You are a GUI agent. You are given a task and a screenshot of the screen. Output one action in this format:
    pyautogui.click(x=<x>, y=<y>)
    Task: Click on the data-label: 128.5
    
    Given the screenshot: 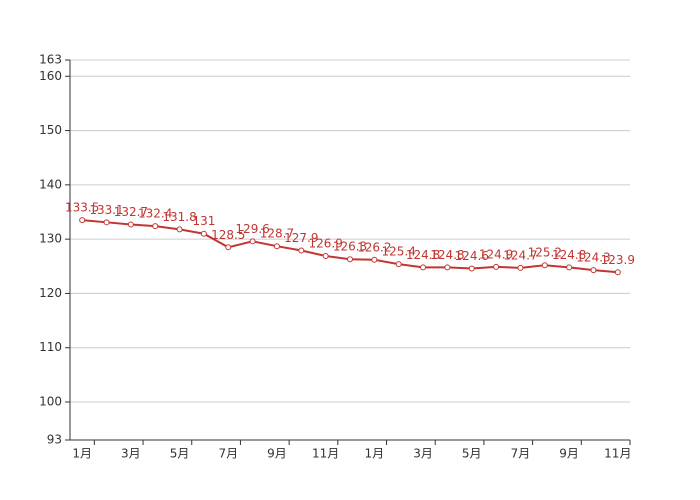 What is the action you would take?
    pyautogui.click(x=228, y=235)
    